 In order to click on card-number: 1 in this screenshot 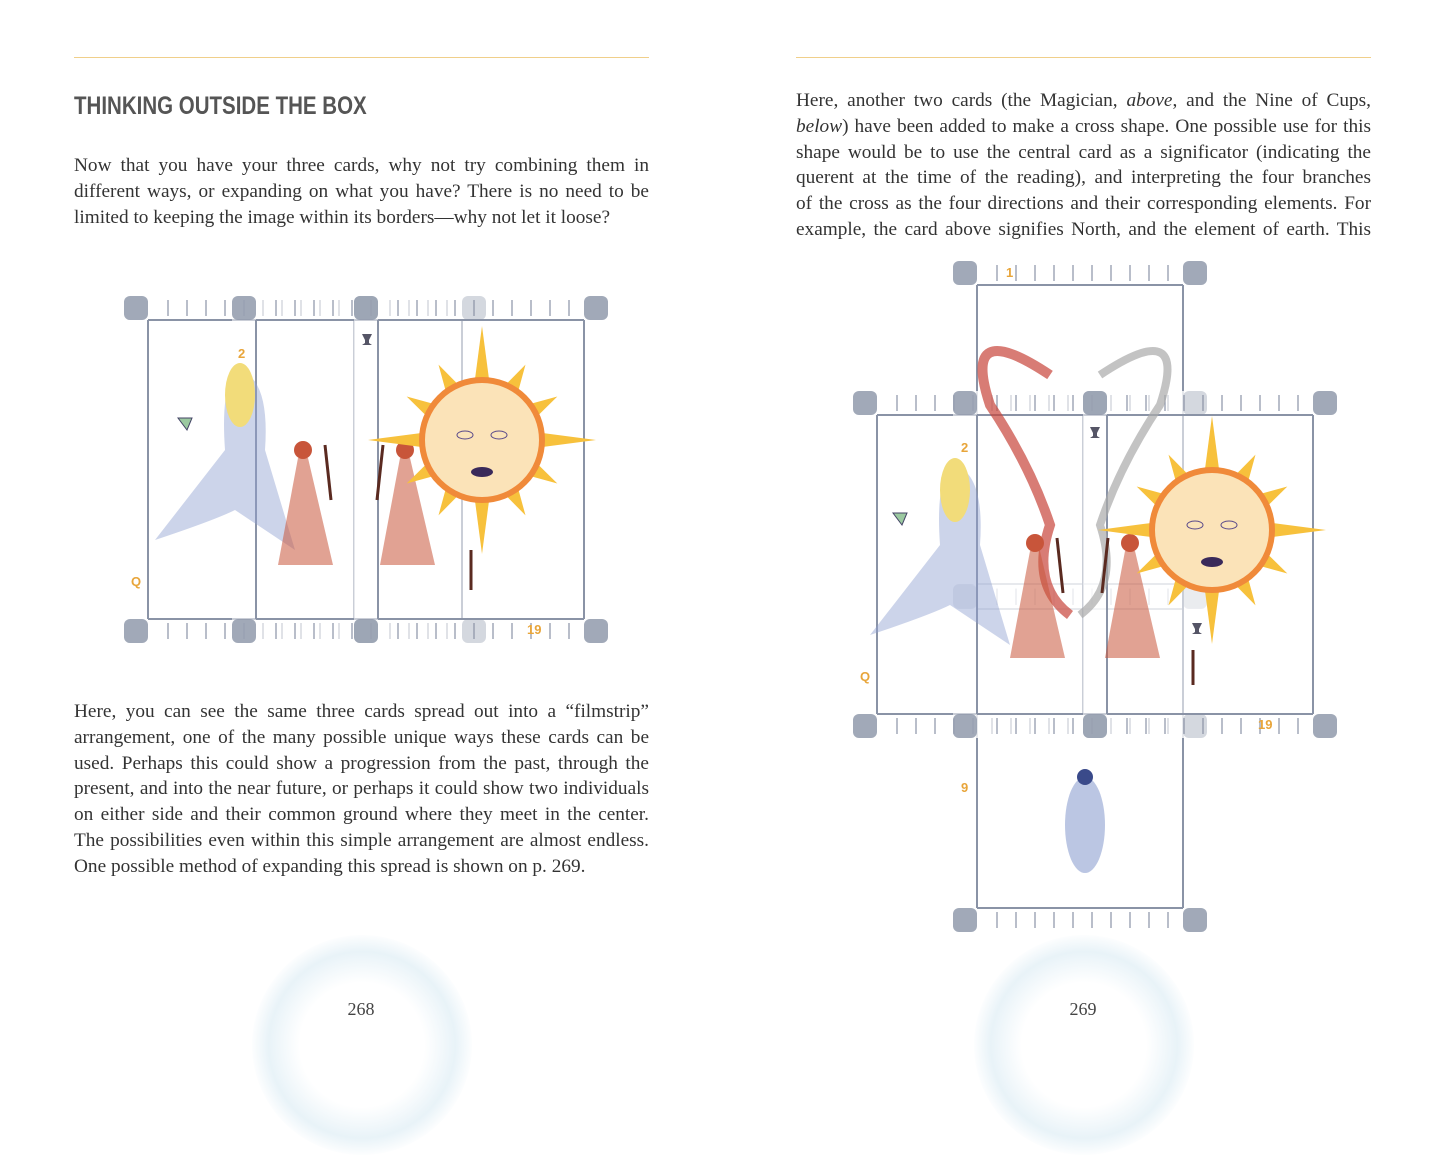, I will do `click(1009, 272)`.